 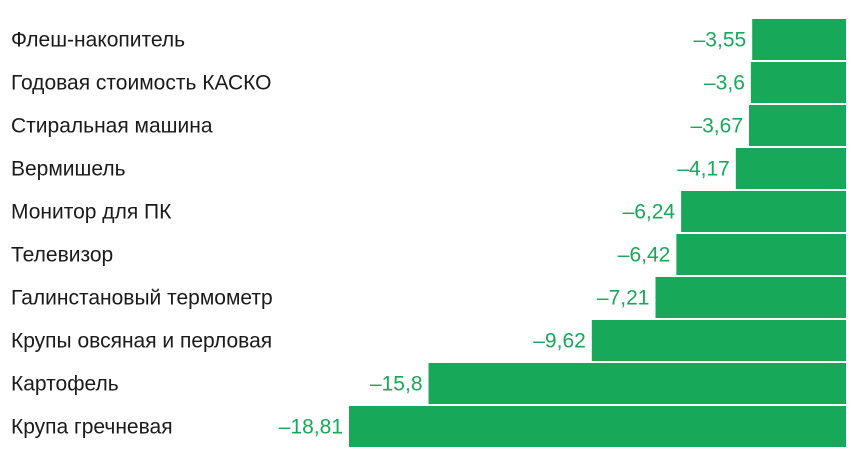 I want to click on category-label: Стиральная машина, so click(x=112, y=126).